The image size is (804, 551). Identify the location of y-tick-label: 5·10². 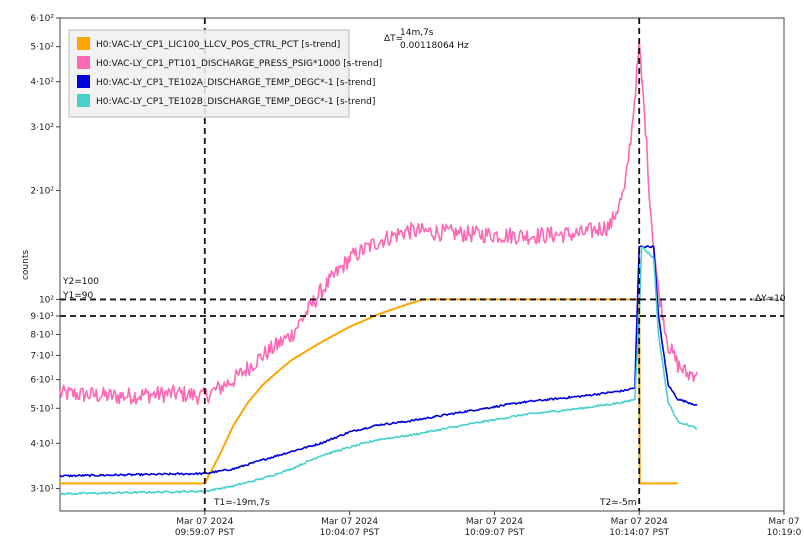
(42, 48).